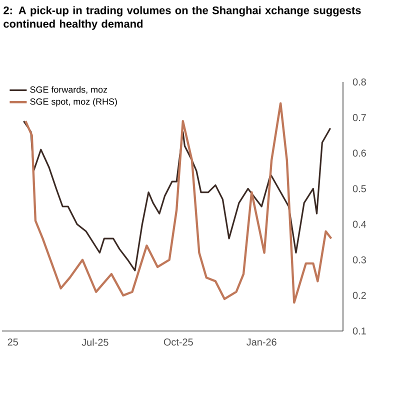  Describe the element at coordinates (178, 342) in the screenshot. I see `x-tick-label: Oct-25` at that location.